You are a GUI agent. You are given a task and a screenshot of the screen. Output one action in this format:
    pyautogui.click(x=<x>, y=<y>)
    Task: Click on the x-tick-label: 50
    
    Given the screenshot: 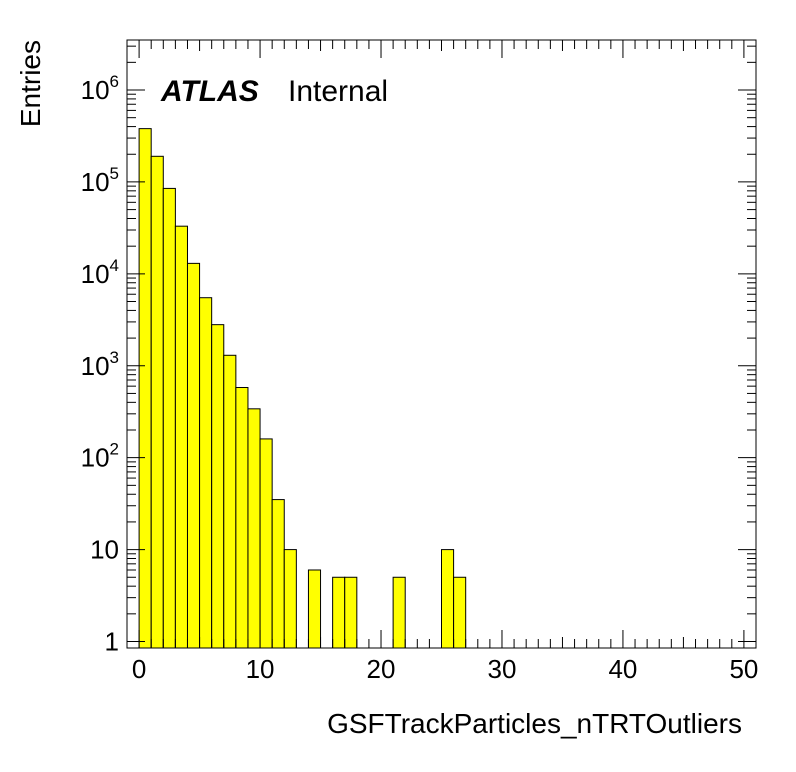 What is the action you would take?
    pyautogui.click(x=743, y=669)
    